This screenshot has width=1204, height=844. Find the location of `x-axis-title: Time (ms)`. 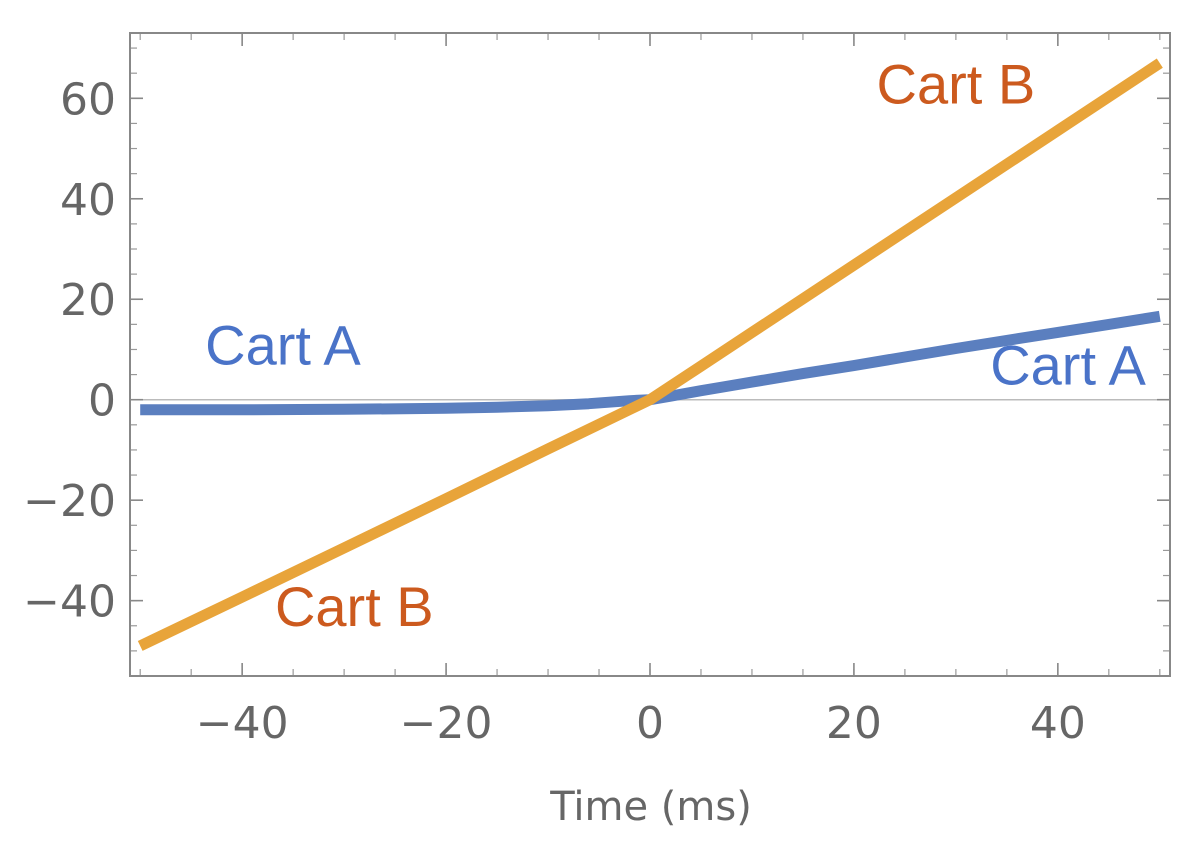

x-axis-title: Time (ms) is located at coordinates (650, 807).